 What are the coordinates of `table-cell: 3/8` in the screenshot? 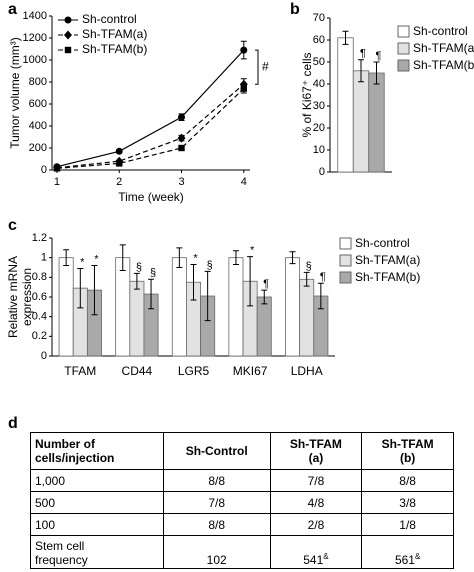 It's located at (407, 502).